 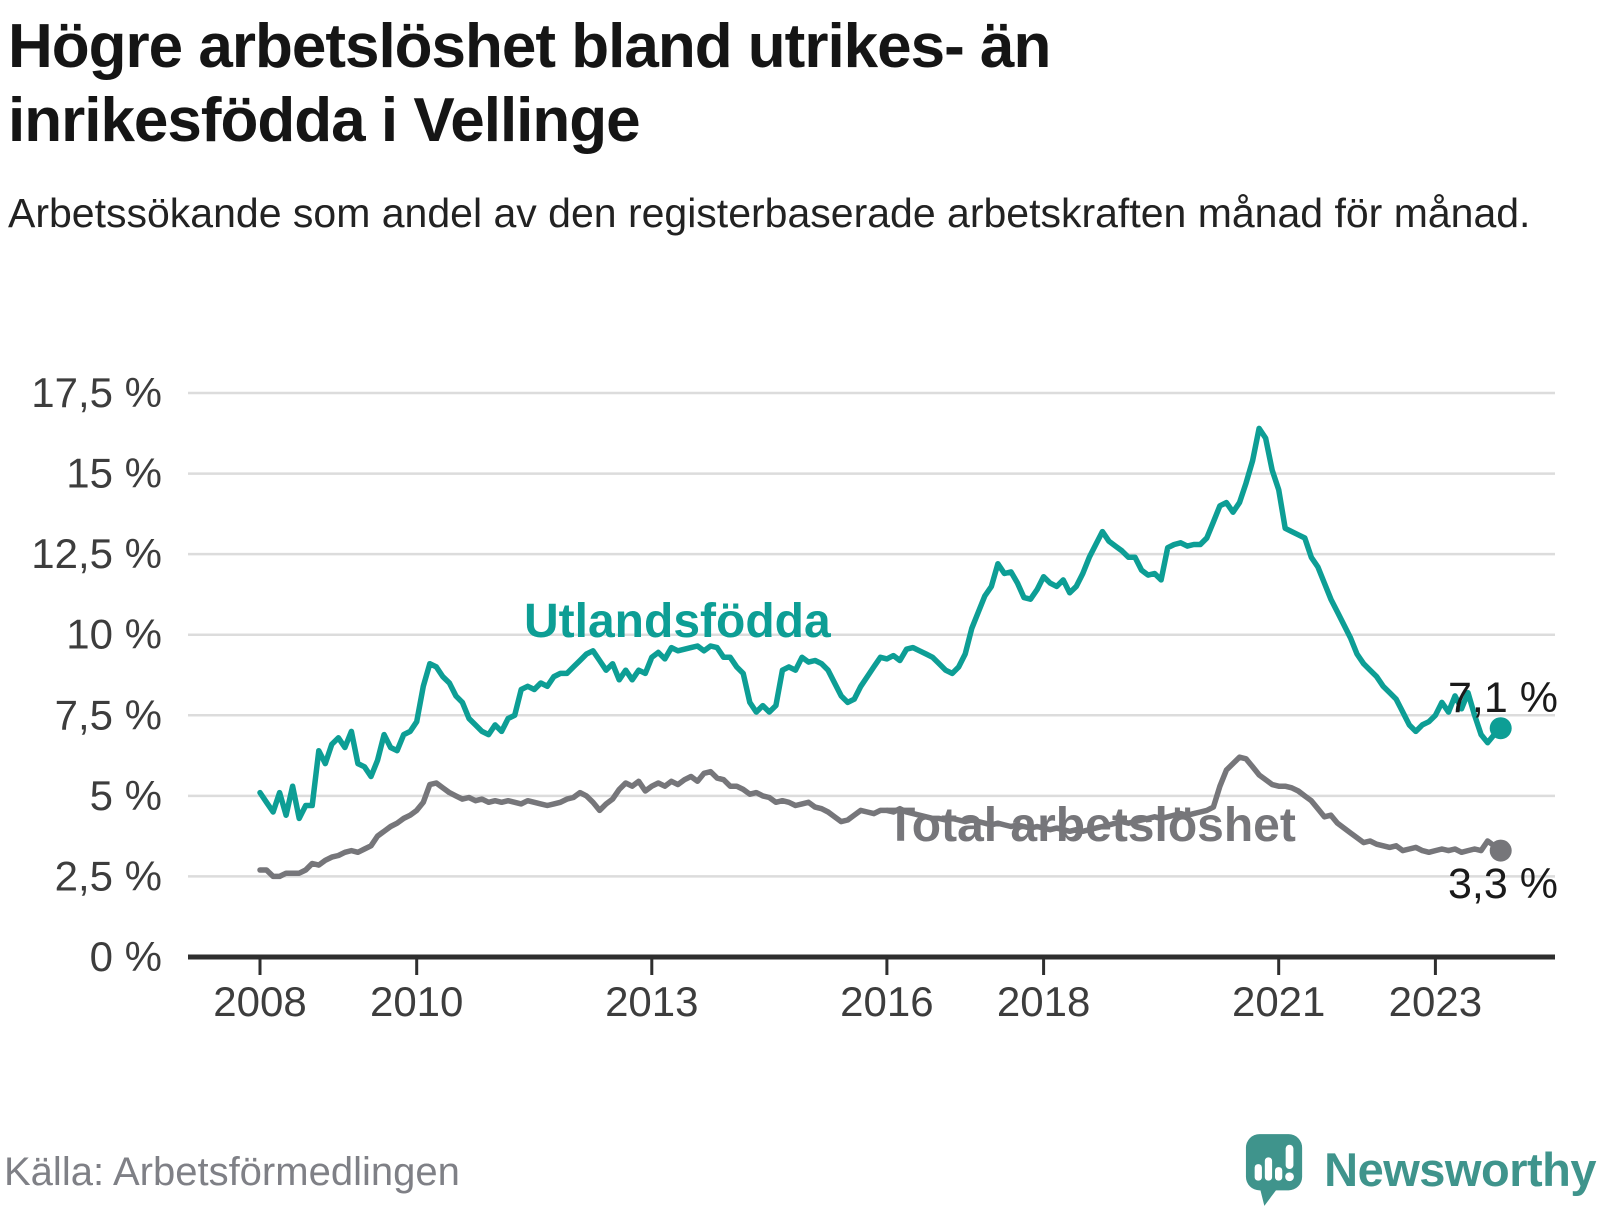 I want to click on newsworthy-logo-text: Newsworthy, so click(x=1460, y=1169).